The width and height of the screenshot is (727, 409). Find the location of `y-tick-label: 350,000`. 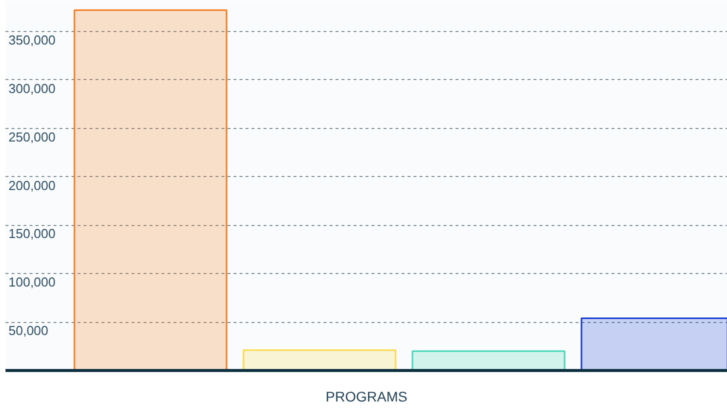

y-tick-label: 350,000 is located at coordinates (32, 40).